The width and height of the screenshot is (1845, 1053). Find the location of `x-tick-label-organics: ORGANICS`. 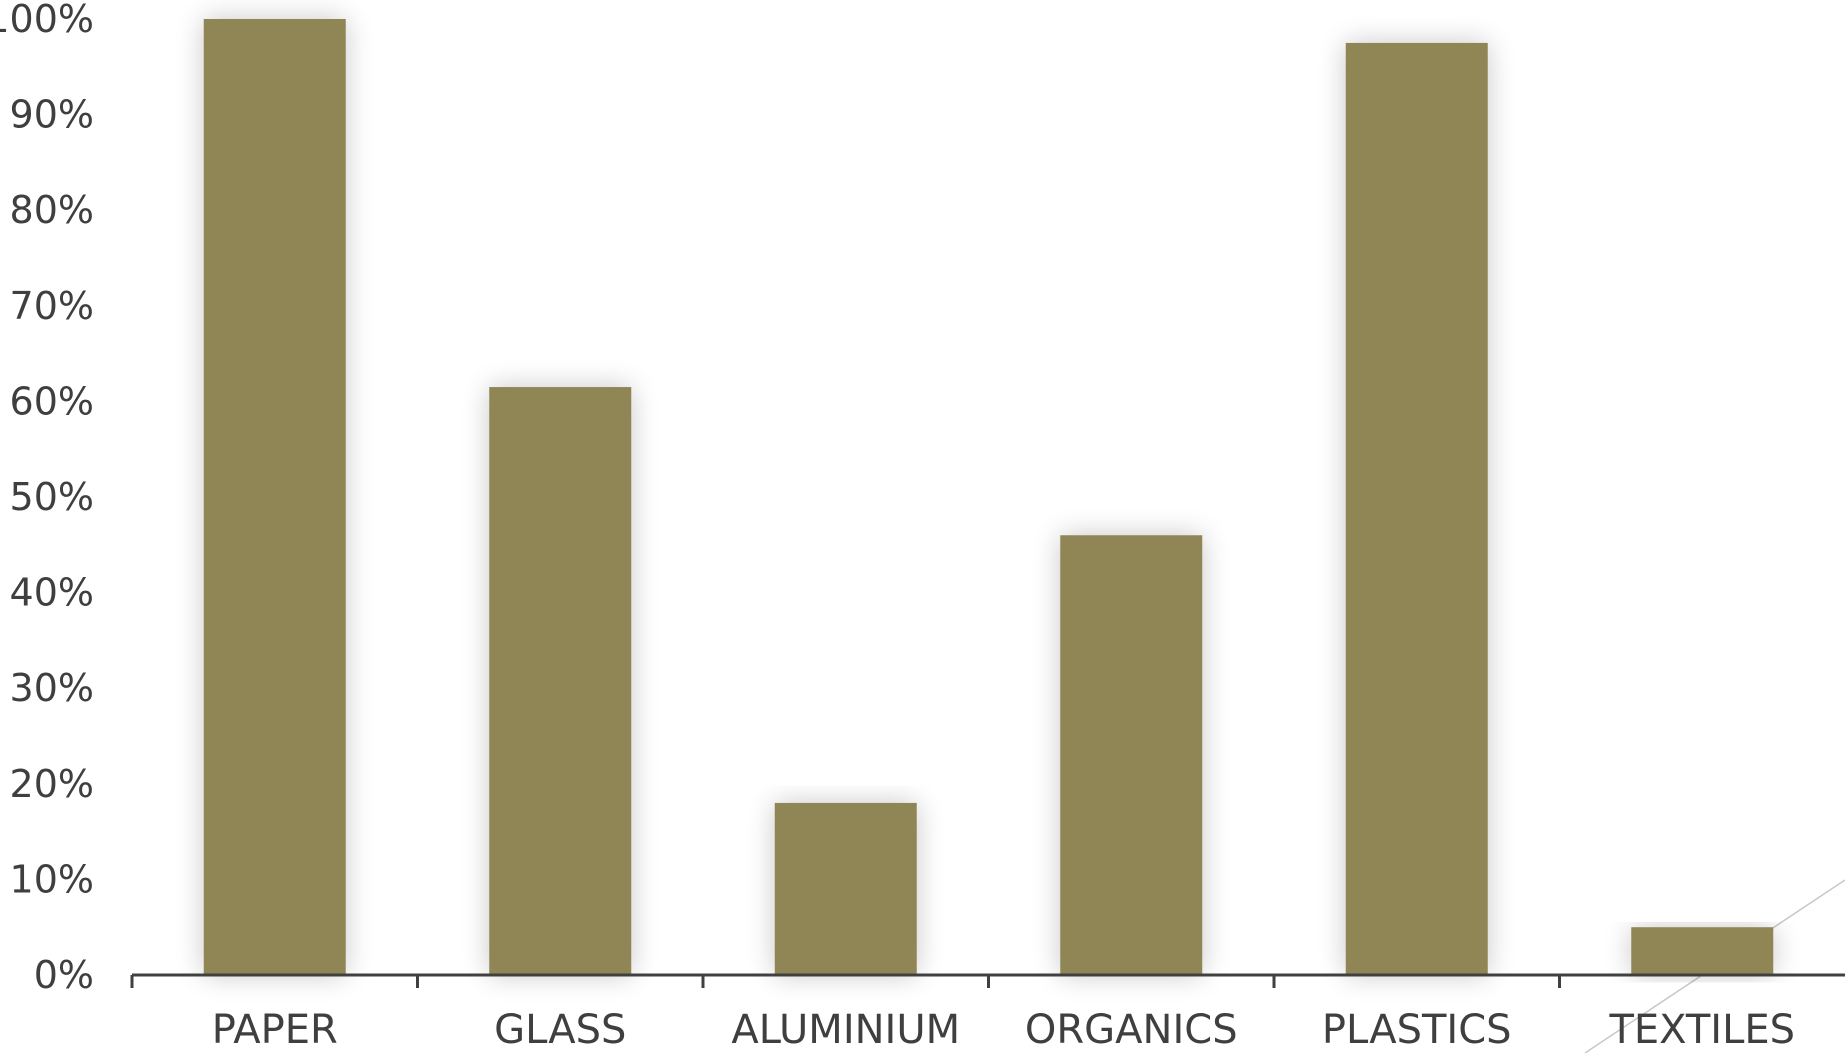

x-tick-label-organics: ORGANICS is located at coordinates (1131, 1030).